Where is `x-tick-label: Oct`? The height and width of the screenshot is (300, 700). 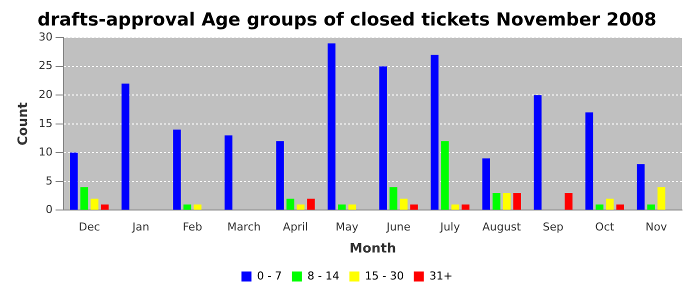 x-tick-label: Oct is located at coordinates (605, 227).